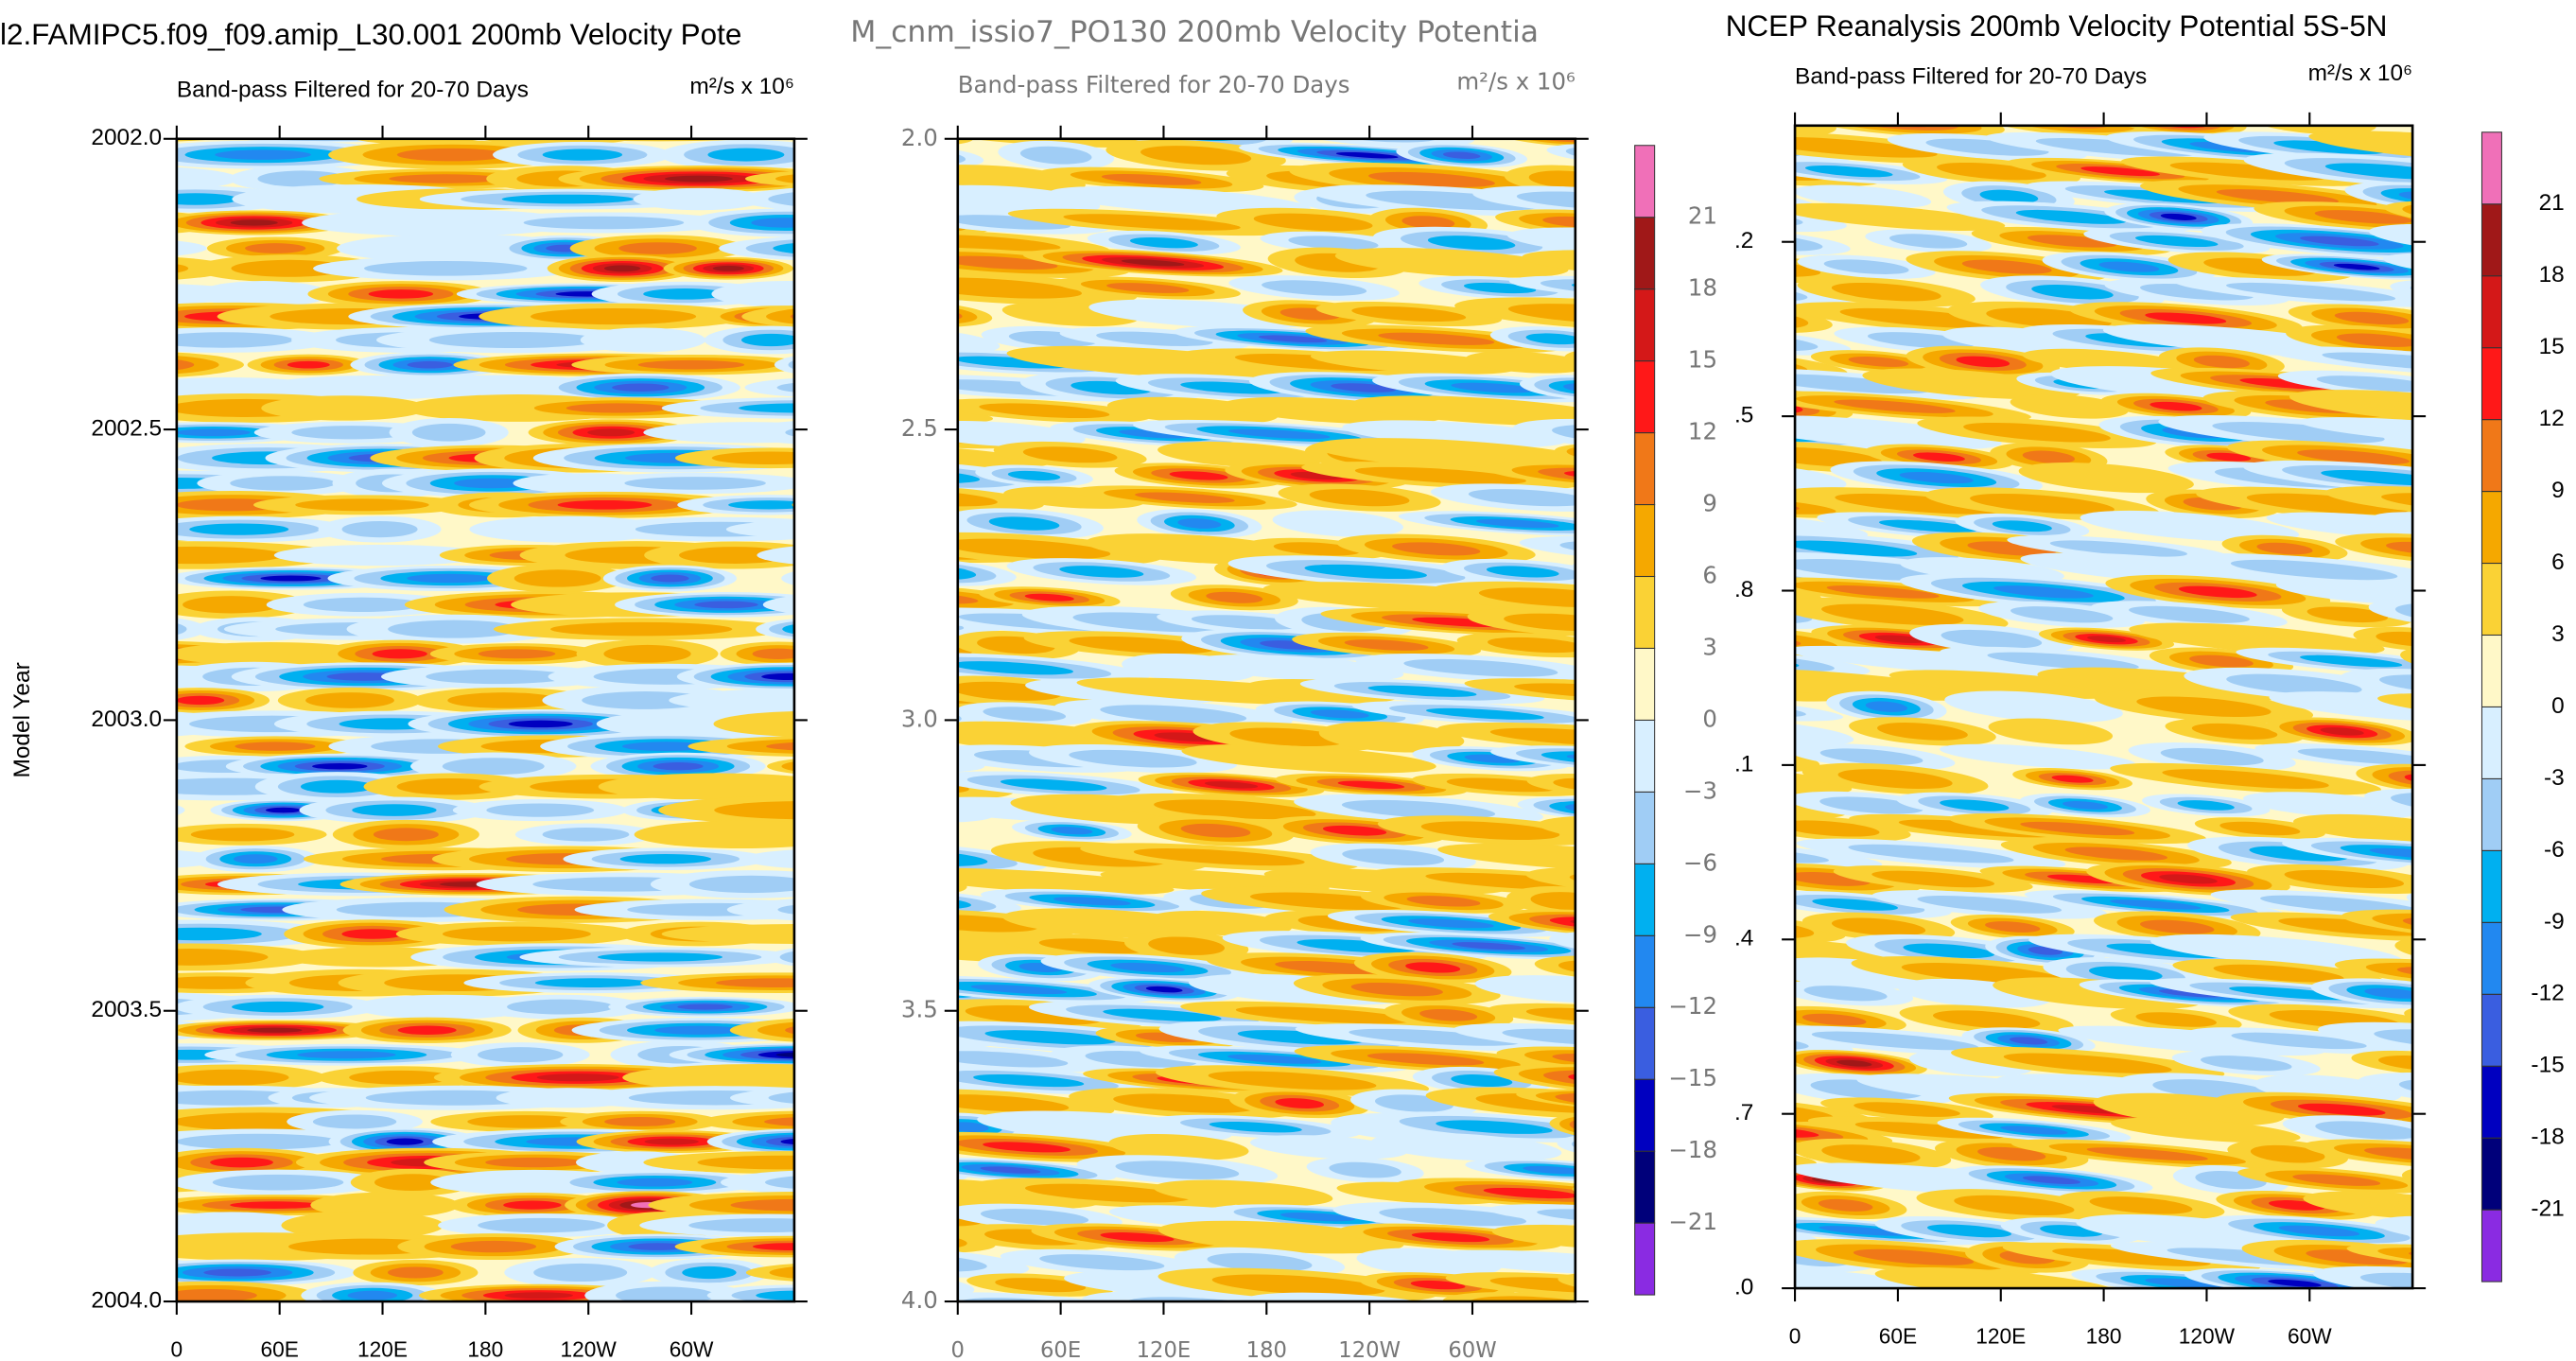  I want to click on colorbar-label: −15, so click(1692, 1077).